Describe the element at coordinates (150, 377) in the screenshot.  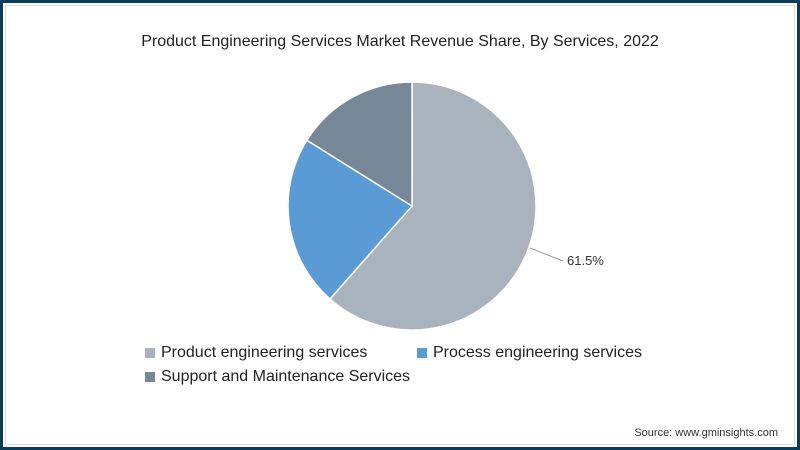
I see `legend-swatch-support` at that location.